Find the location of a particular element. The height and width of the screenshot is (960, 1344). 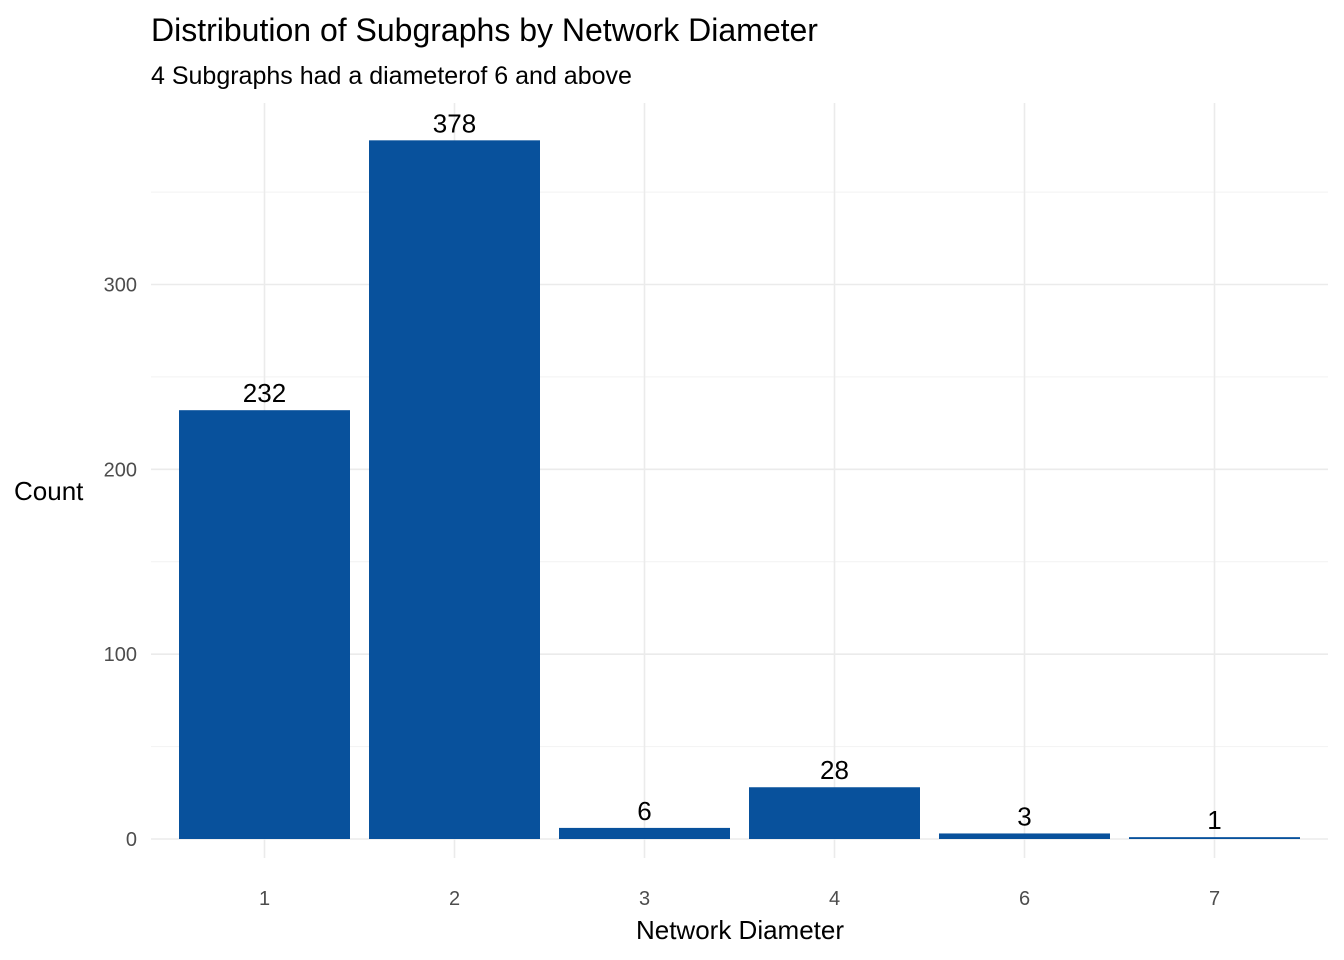

x-axis-title: Network Diameter is located at coordinates (740, 930).